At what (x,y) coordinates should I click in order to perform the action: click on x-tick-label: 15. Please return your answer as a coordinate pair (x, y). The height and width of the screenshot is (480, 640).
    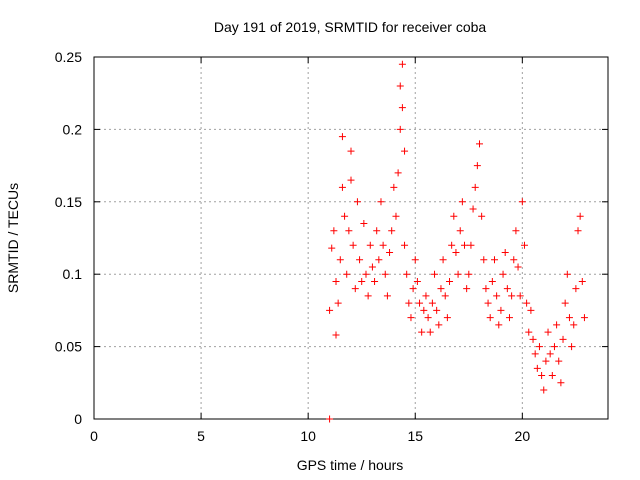
    Looking at the image, I should click on (415, 436).